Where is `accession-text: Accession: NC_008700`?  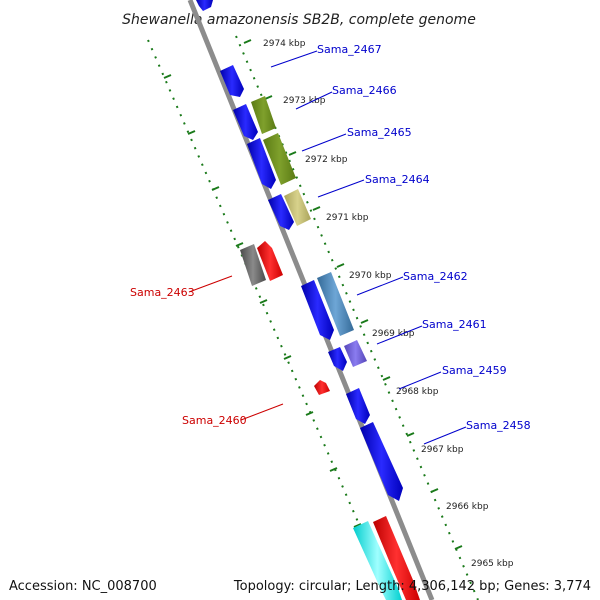
accession-text: Accession: NC_008700 is located at coordinates (83, 586).